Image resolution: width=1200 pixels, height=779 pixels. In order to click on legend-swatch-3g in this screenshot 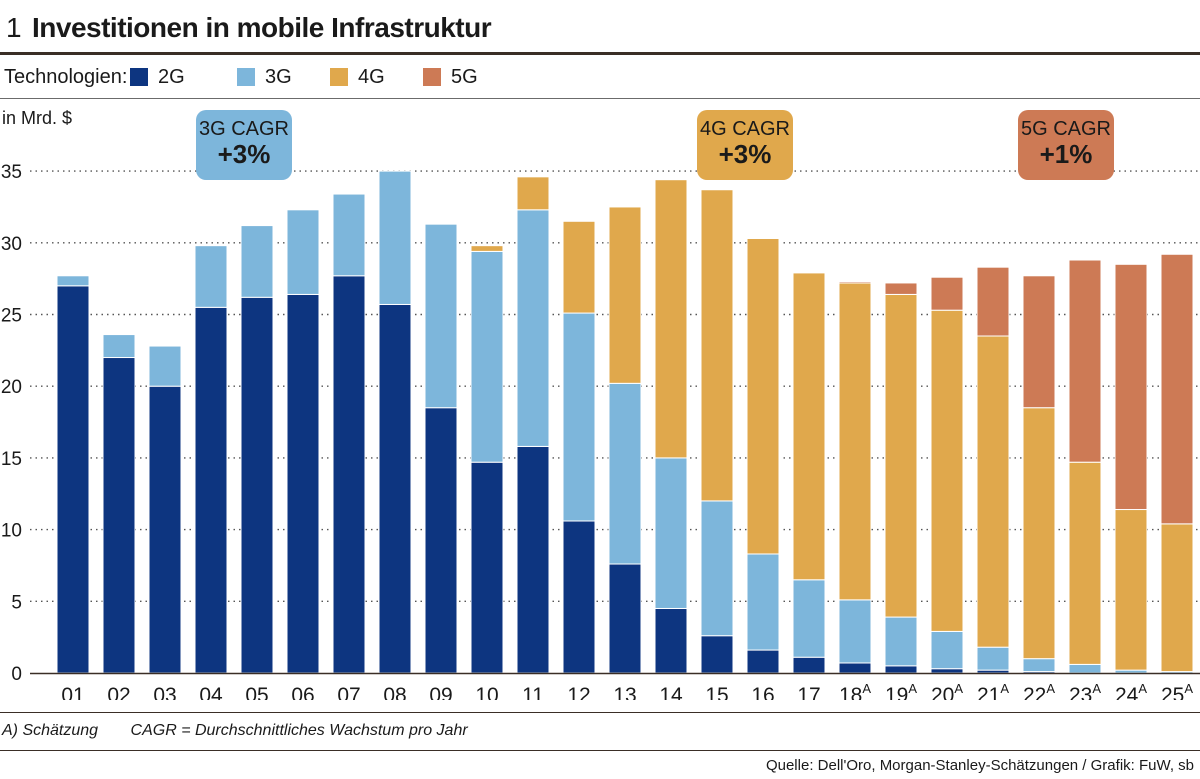, I will do `click(246, 77)`.